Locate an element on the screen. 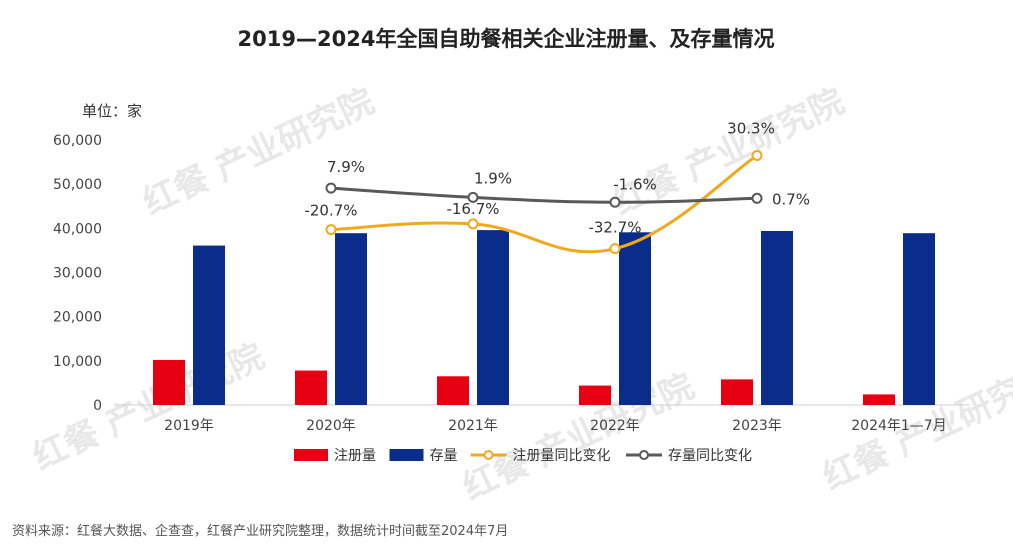  data-label-registrations-yoy: -32.7% is located at coordinates (614, 228).